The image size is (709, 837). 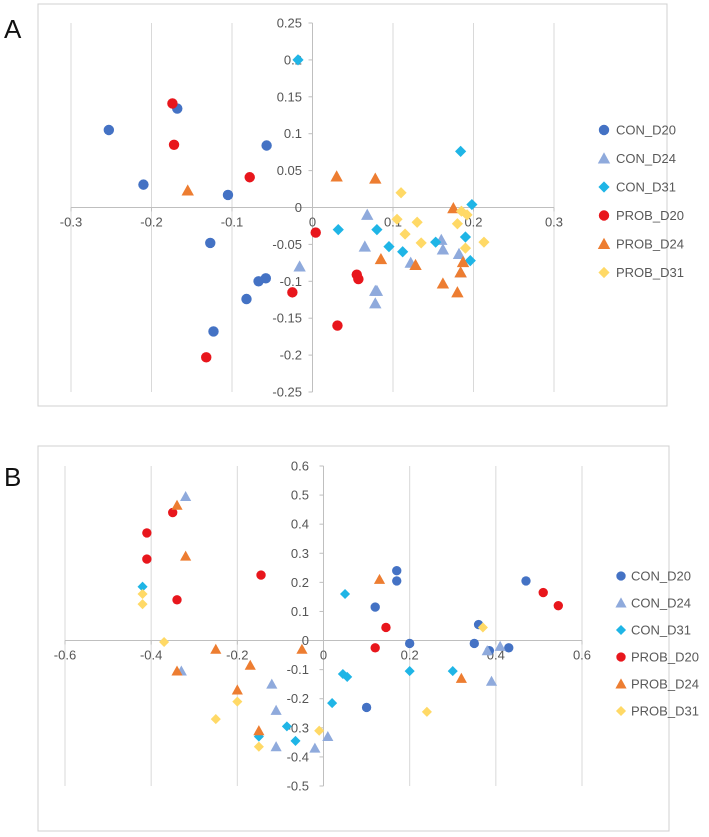 I want to click on chart-a-ytick-label: -0.1, so click(x=291, y=281).